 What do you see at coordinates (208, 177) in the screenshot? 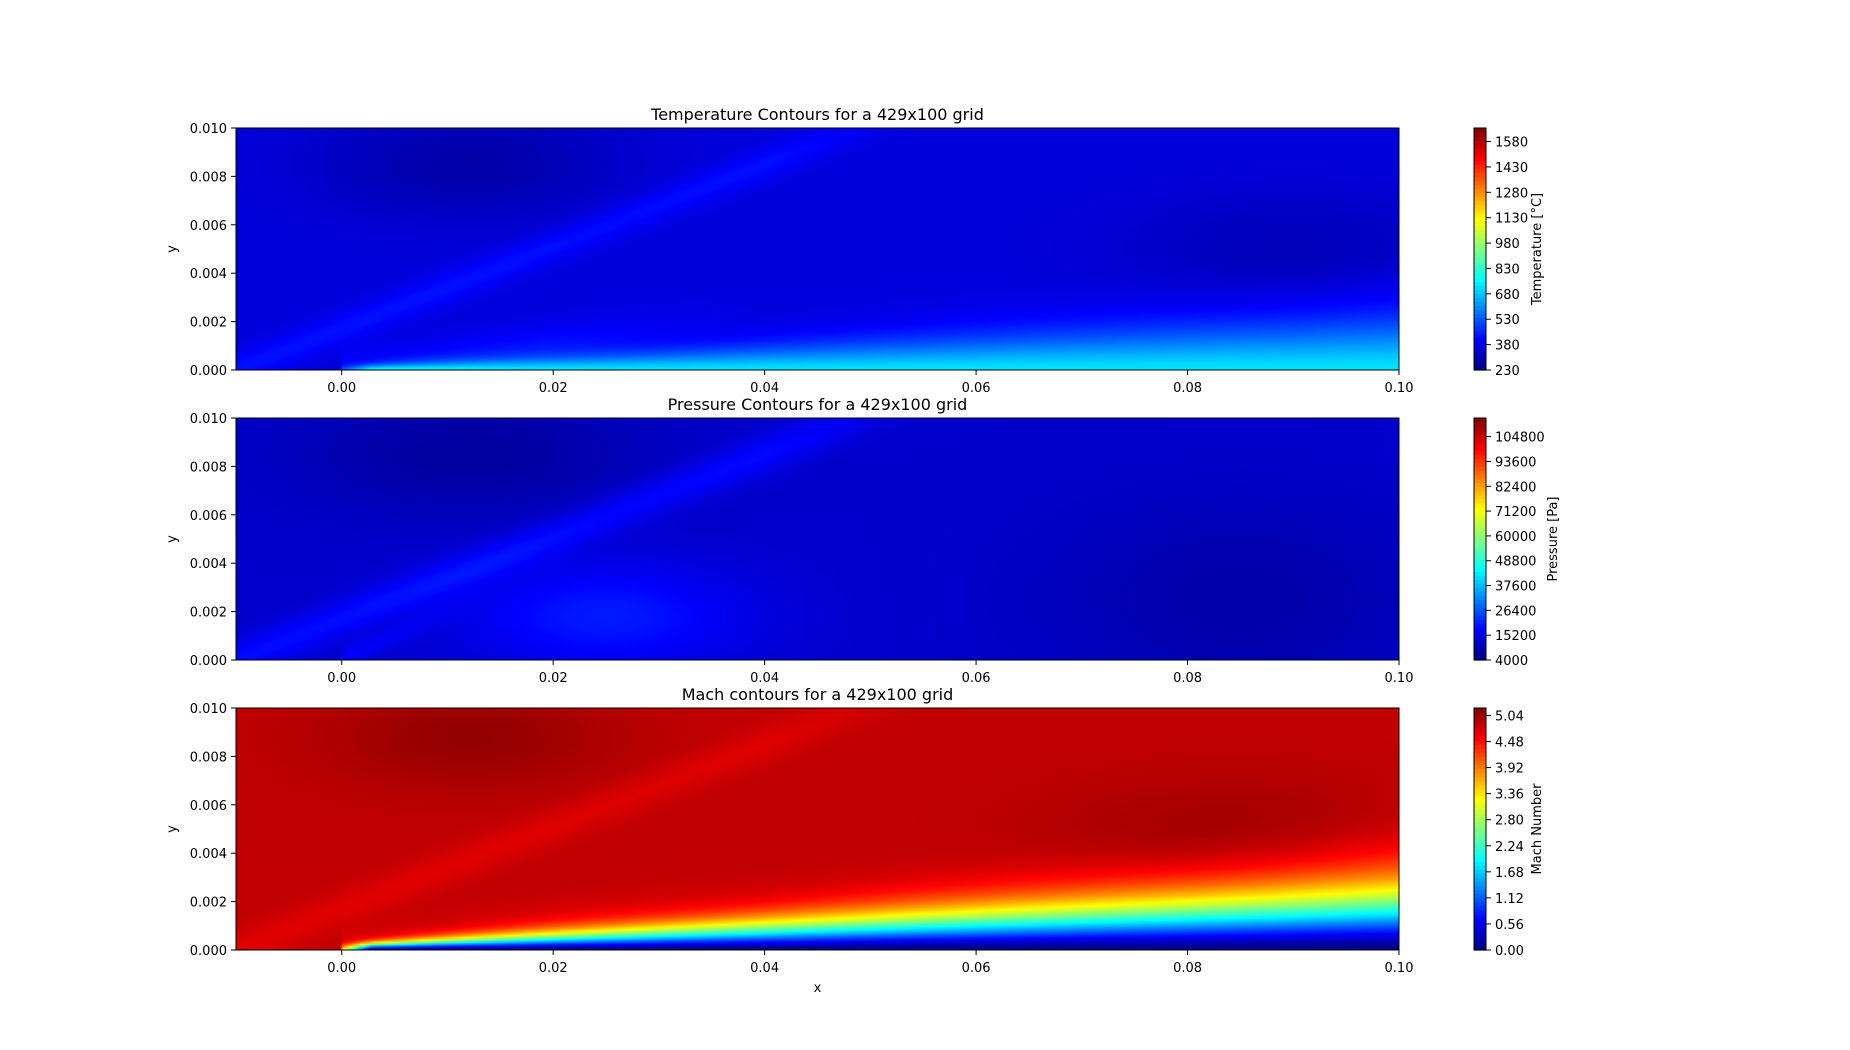
I see `temperature-ytick-label: 0.008` at bounding box center [208, 177].